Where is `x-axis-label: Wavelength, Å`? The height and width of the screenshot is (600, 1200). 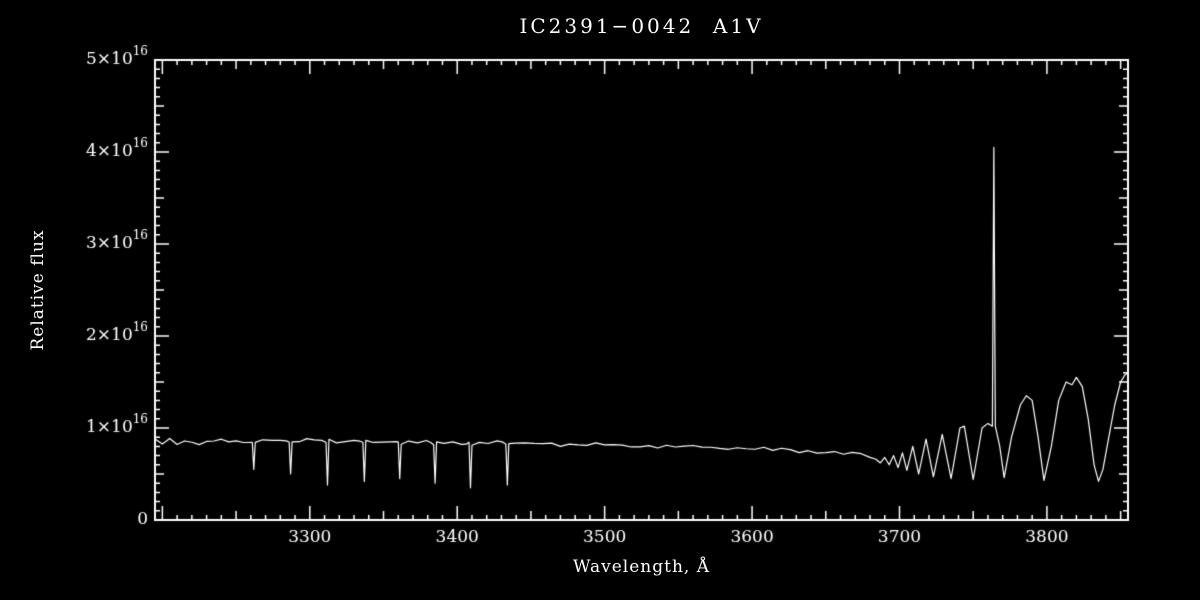 x-axis-label: Wavelength, Å is located at coordinates (641, 567).